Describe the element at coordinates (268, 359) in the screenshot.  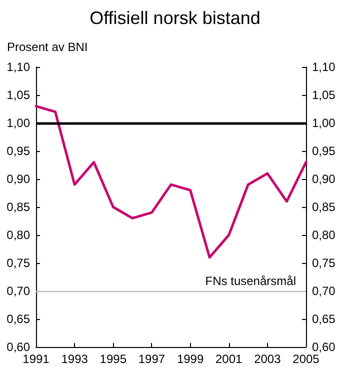
I see `x-tick-label: 2003` at that location.